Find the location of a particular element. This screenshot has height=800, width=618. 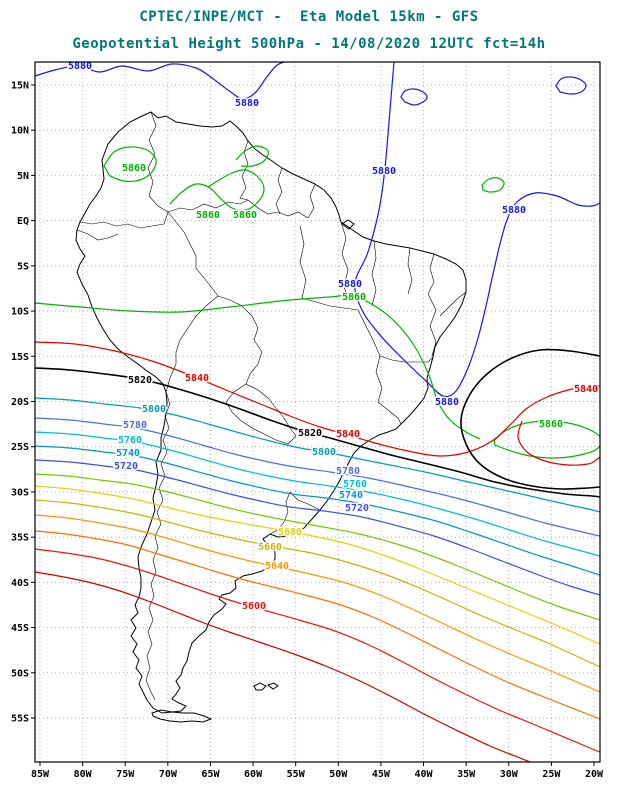

x-tick-label: 25W is located at coordinates (551, 774).